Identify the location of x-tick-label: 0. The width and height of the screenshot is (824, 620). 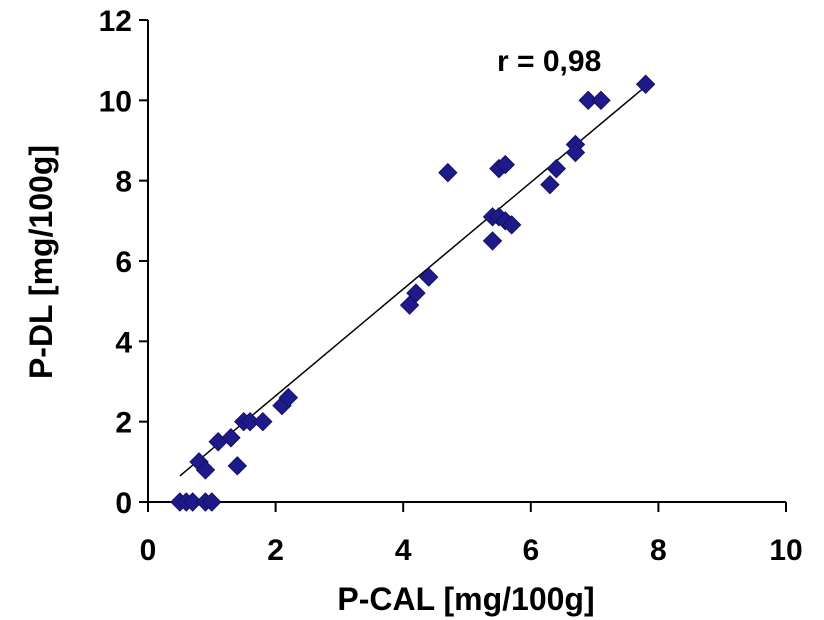
(148, 550).